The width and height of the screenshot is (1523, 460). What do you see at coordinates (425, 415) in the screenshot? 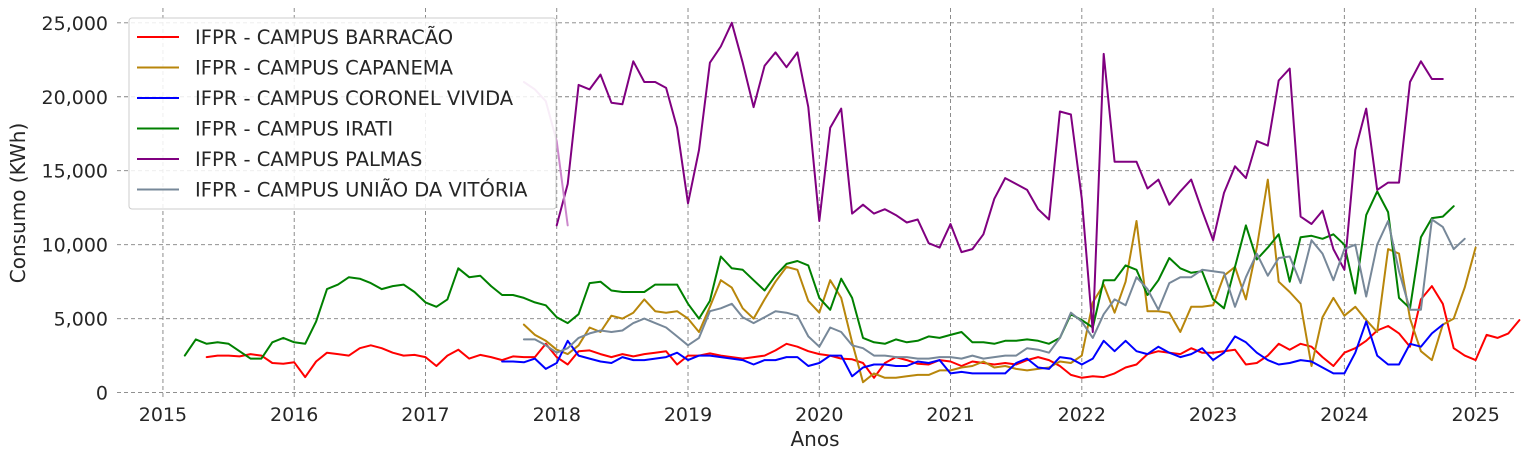
I see `x-tick-label: 2017` at bounding box center [425, 415].